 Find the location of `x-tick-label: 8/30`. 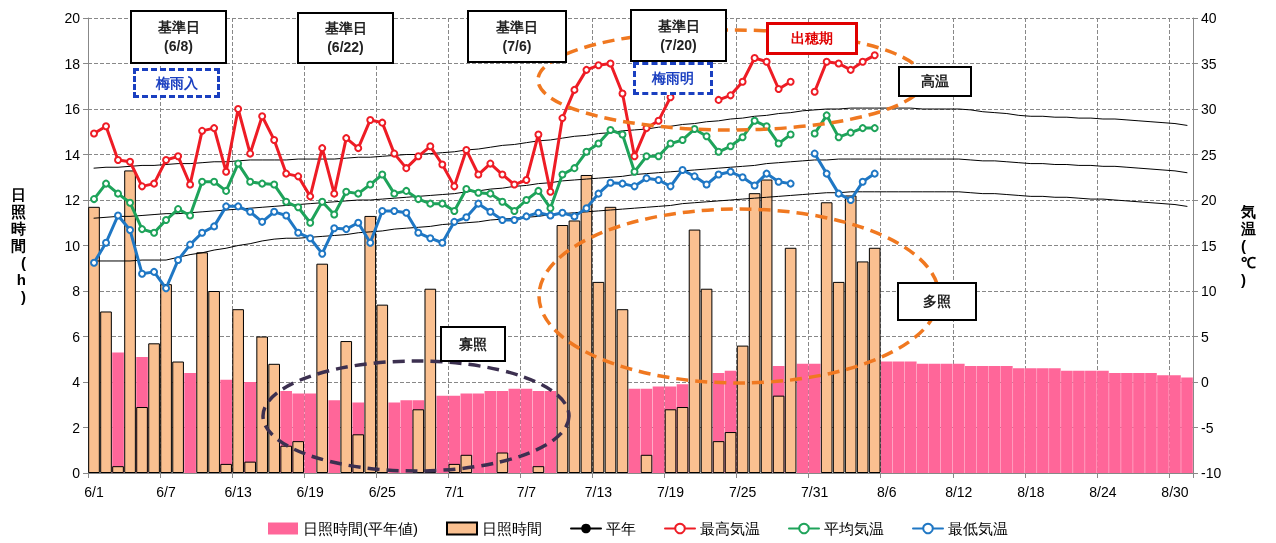

x-tick-label: 8/30 is located at coordinates (1175, 492).